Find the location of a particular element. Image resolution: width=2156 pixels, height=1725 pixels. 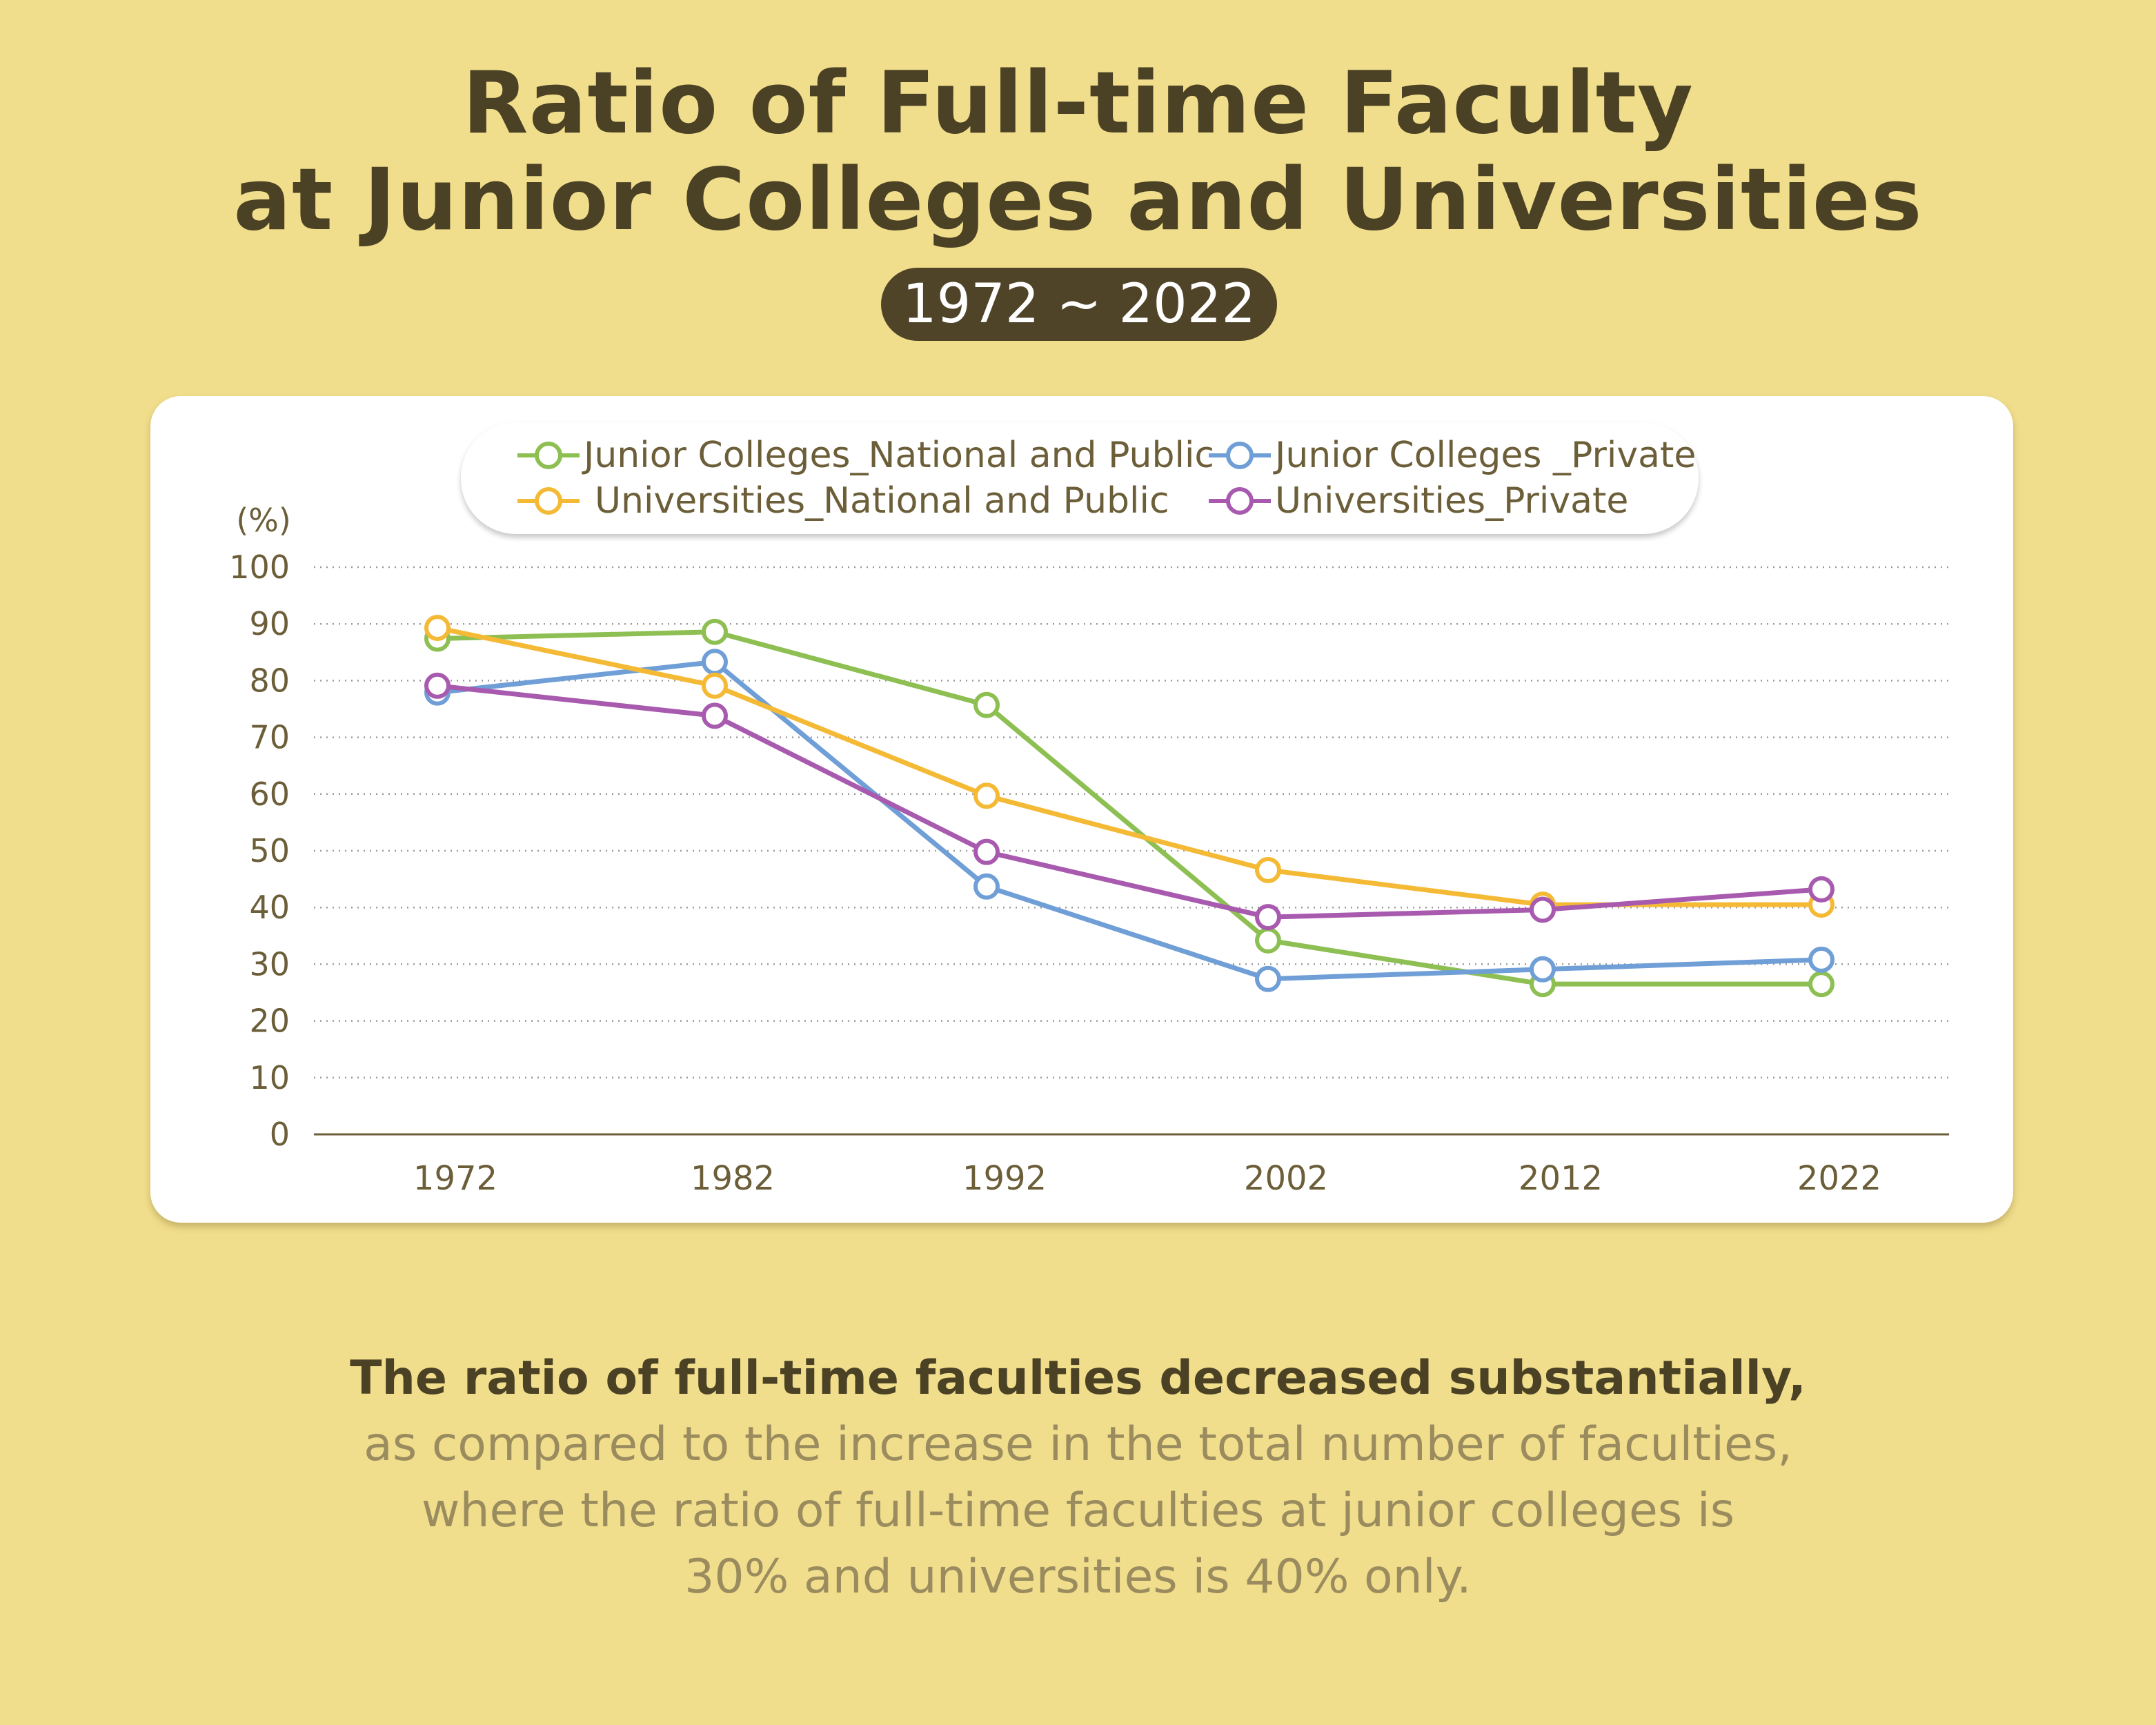

legend-label: Junior Colleges _Private is located at coordinates (1486, 455).